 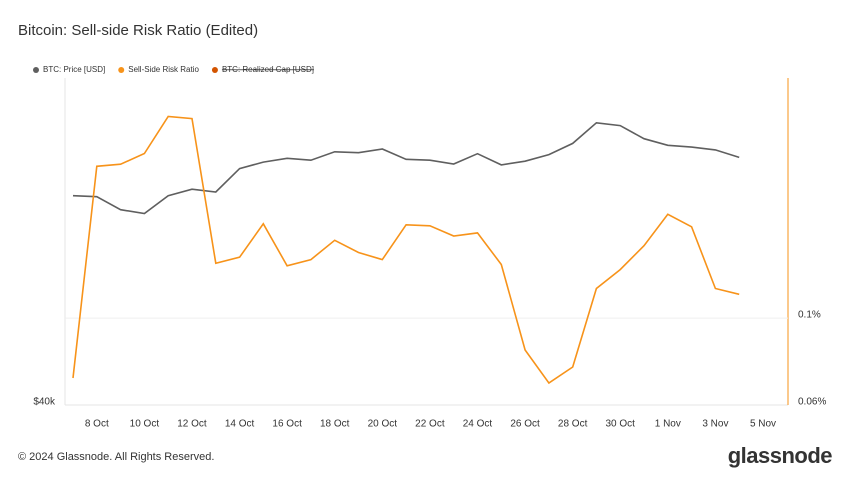 I want to click on y-tick-label: $40k, so click(x=44, y=402).